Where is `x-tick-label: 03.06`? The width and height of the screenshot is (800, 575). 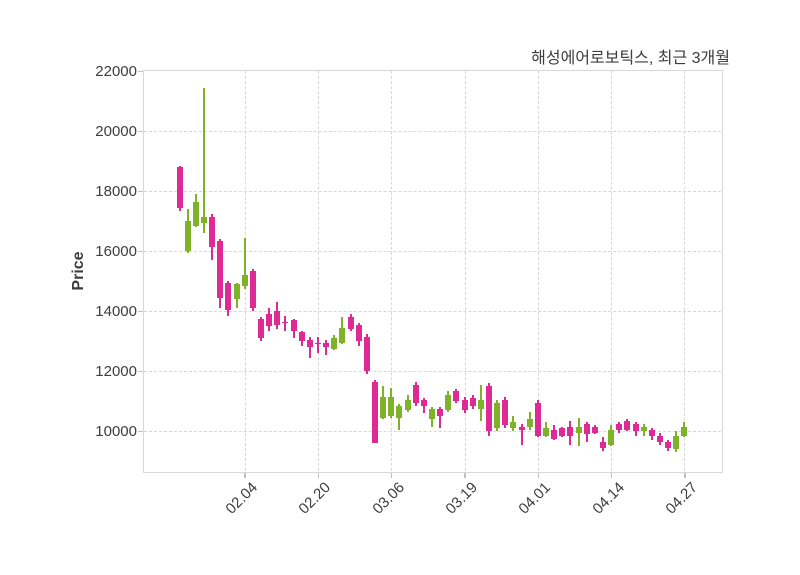 x-tick-label: 03.06 is located at coordinates (388, 498).